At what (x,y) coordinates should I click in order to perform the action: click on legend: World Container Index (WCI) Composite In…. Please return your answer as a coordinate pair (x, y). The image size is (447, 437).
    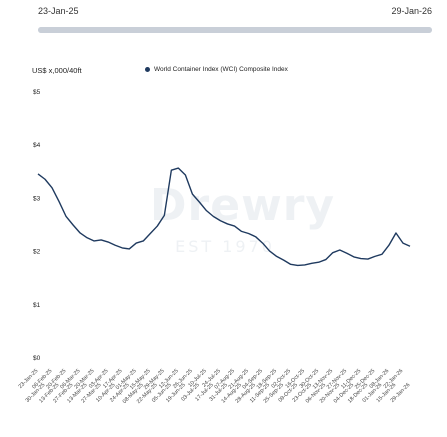
    Looking at the image, I should click on (216, 69).